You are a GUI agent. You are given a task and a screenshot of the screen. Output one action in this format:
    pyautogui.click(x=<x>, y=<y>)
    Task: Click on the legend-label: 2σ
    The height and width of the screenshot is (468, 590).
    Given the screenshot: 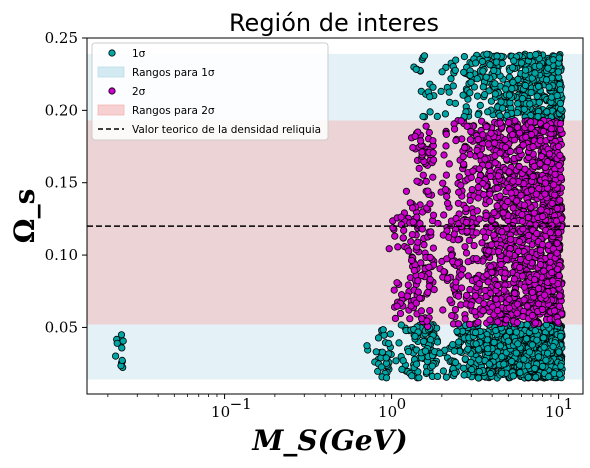 What is the action you would take?
    pyautogui.click(x=139, y=92)
    